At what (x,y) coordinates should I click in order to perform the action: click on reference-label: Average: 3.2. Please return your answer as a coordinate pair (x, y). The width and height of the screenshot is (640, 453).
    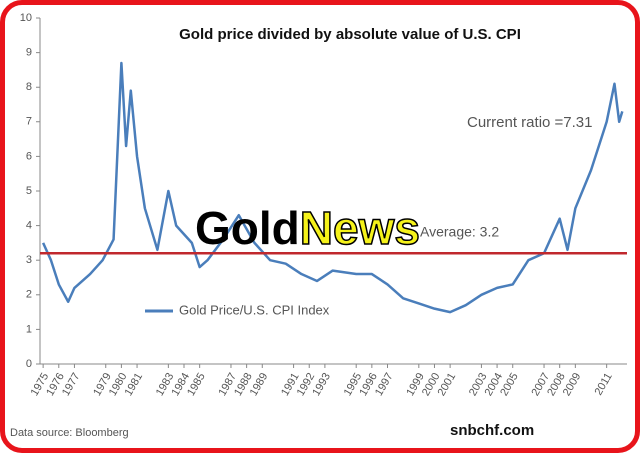
    Looking at the image, I should click on (459, 232).